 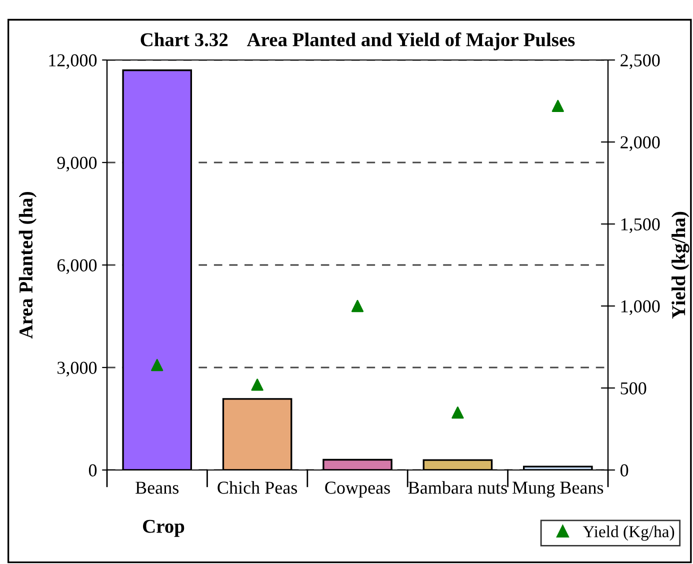 I want to click on y2-axis-title: Yield (kg/ha), so click(x=681, y=265).